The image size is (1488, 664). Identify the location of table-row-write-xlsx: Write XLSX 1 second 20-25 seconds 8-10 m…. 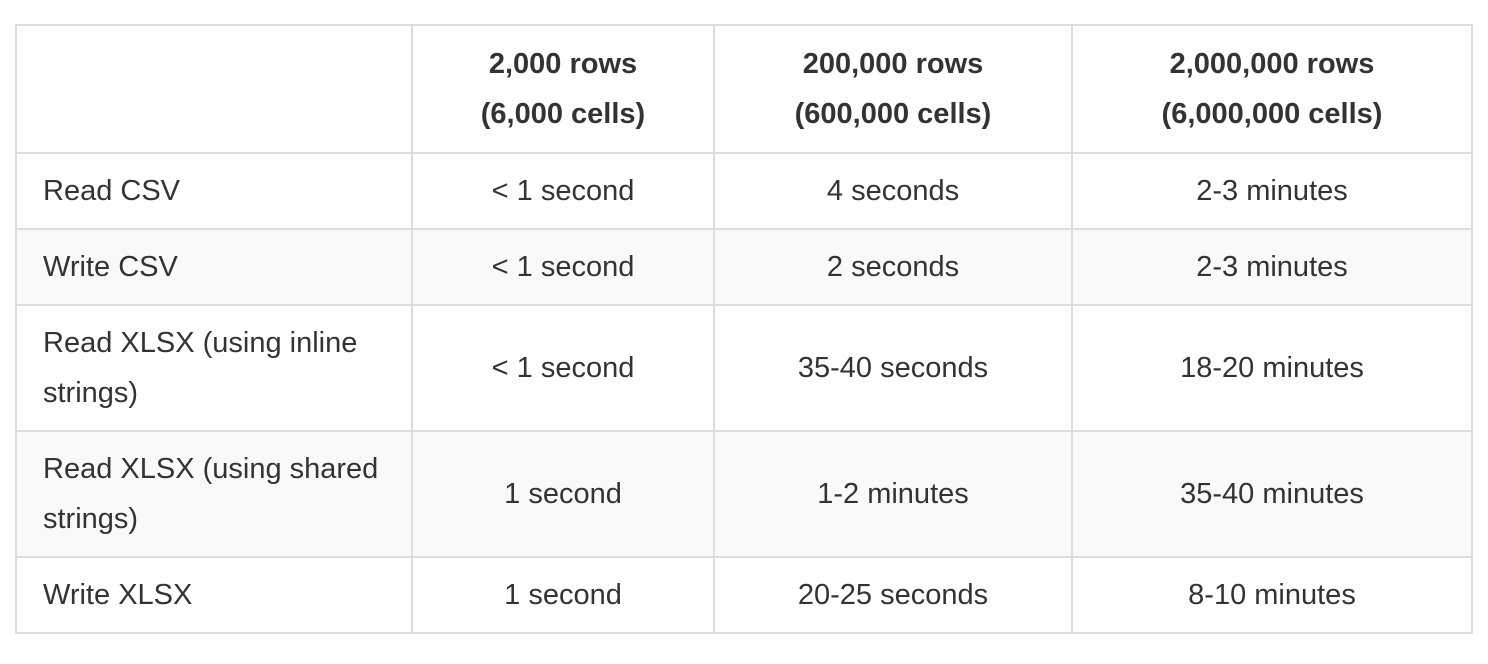
(744, 595).